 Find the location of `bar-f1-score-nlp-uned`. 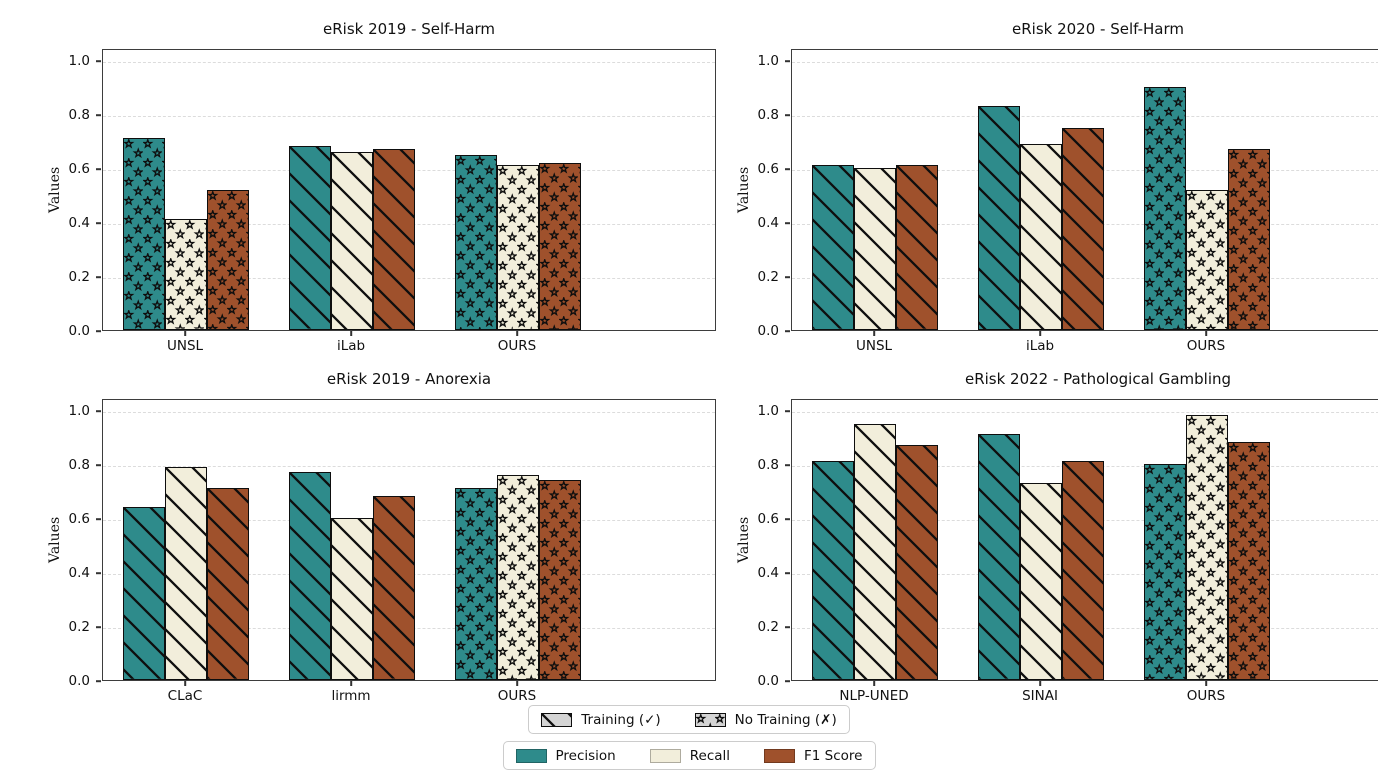

bar-f1-score-nlp-uned is located at coordinates (917, 562).